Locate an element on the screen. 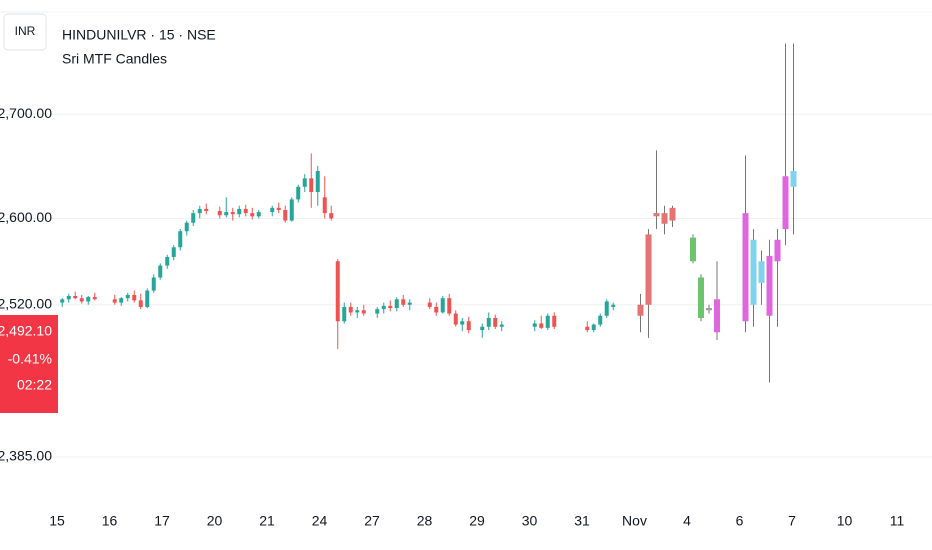  x-tick-label: 17 is located at coordinates (162, 521).